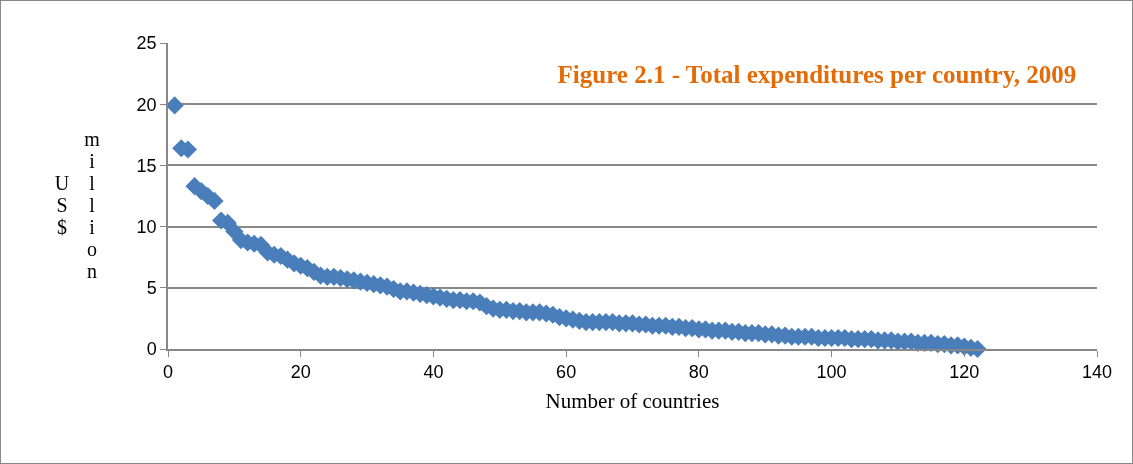  Describe the element at coordinates (168, 372) in the screenshot. I see `x-tick-label: 0` at that location.